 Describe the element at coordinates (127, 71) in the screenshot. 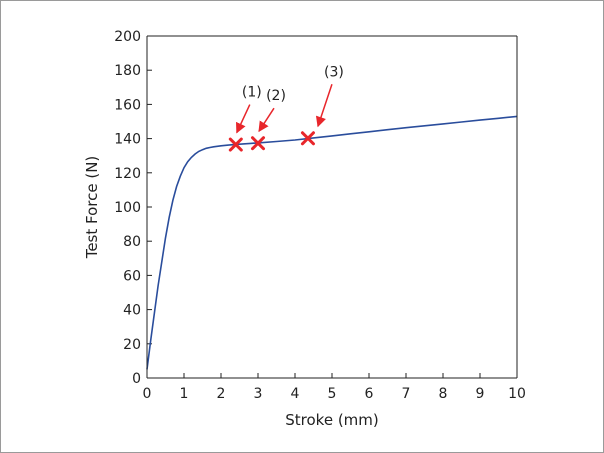

I see `y-tick-label: 180` at that location.